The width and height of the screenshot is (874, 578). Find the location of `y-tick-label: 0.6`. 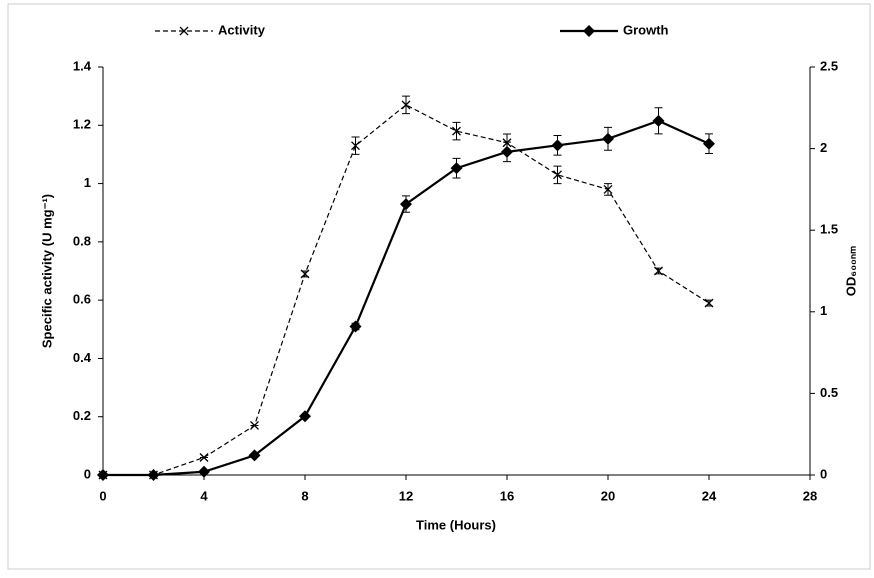

y-tick-label: 0.6 is located at coordinates (82, 299).